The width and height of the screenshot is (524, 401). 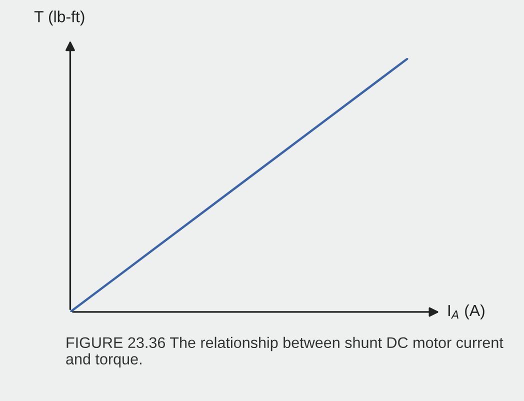 What do you see at coordinates (59, 18) in the screenshot?
I see `y-axis-title: T (lb-ft)` at bounding box center [59, 18].